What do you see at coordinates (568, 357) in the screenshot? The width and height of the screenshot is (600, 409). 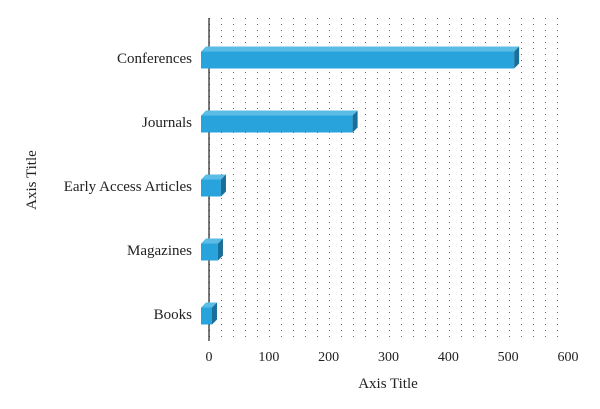 I see `x-tick-label: 600` at bounding box center [568, 357].